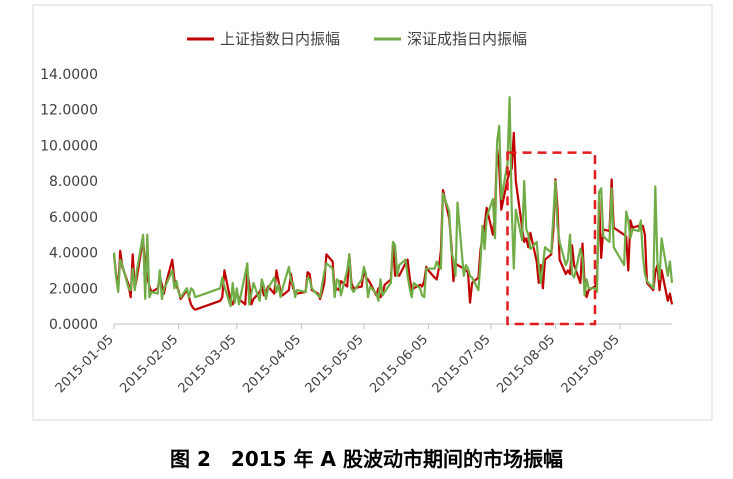 The height and width of the screenshot is (479, 733). I want to click on y-tick-label: 4.0000, so click(73, 254).